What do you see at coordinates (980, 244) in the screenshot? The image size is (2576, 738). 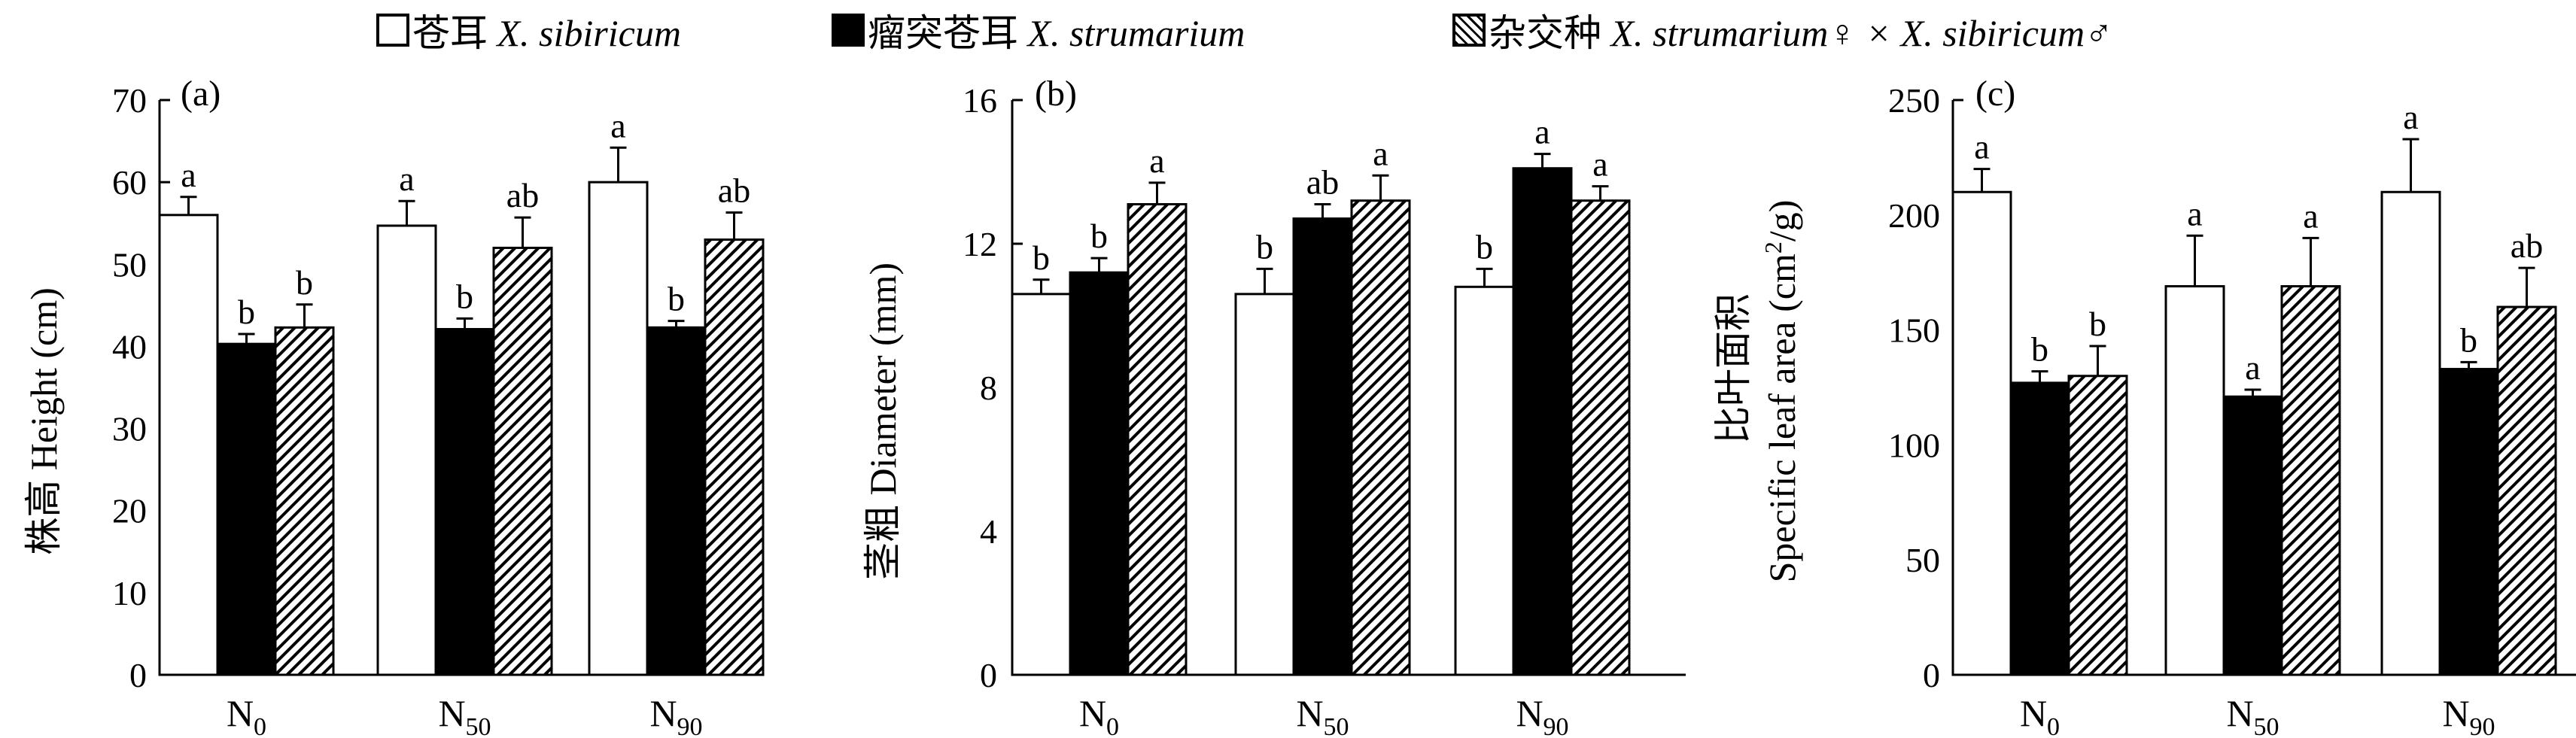 I see `y-tick-label: 12` at bounding box center [980, 244].